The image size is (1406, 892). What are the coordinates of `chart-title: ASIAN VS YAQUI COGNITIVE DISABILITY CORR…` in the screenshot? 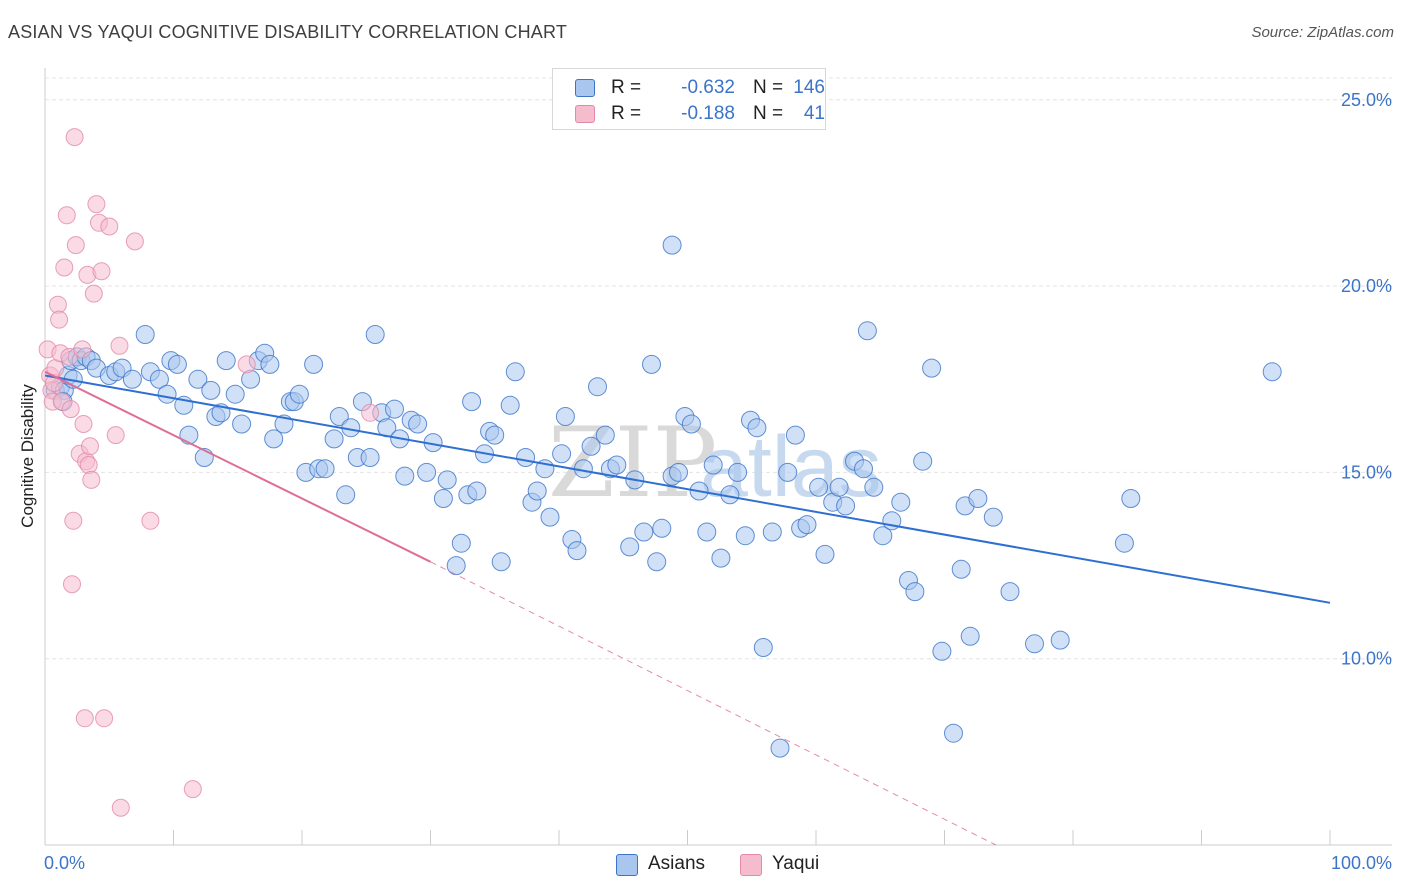 It's located at (288, 32).